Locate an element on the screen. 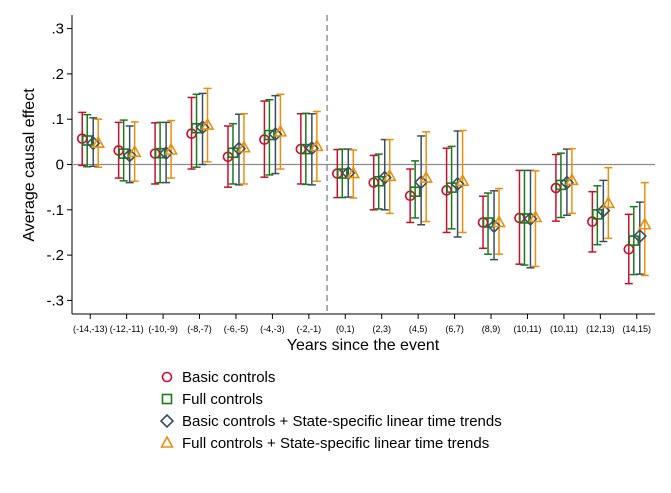 Image resolution: width=671 pixels, height=493 pixels. circle-marker-icon is located at coordinates (167, 377).